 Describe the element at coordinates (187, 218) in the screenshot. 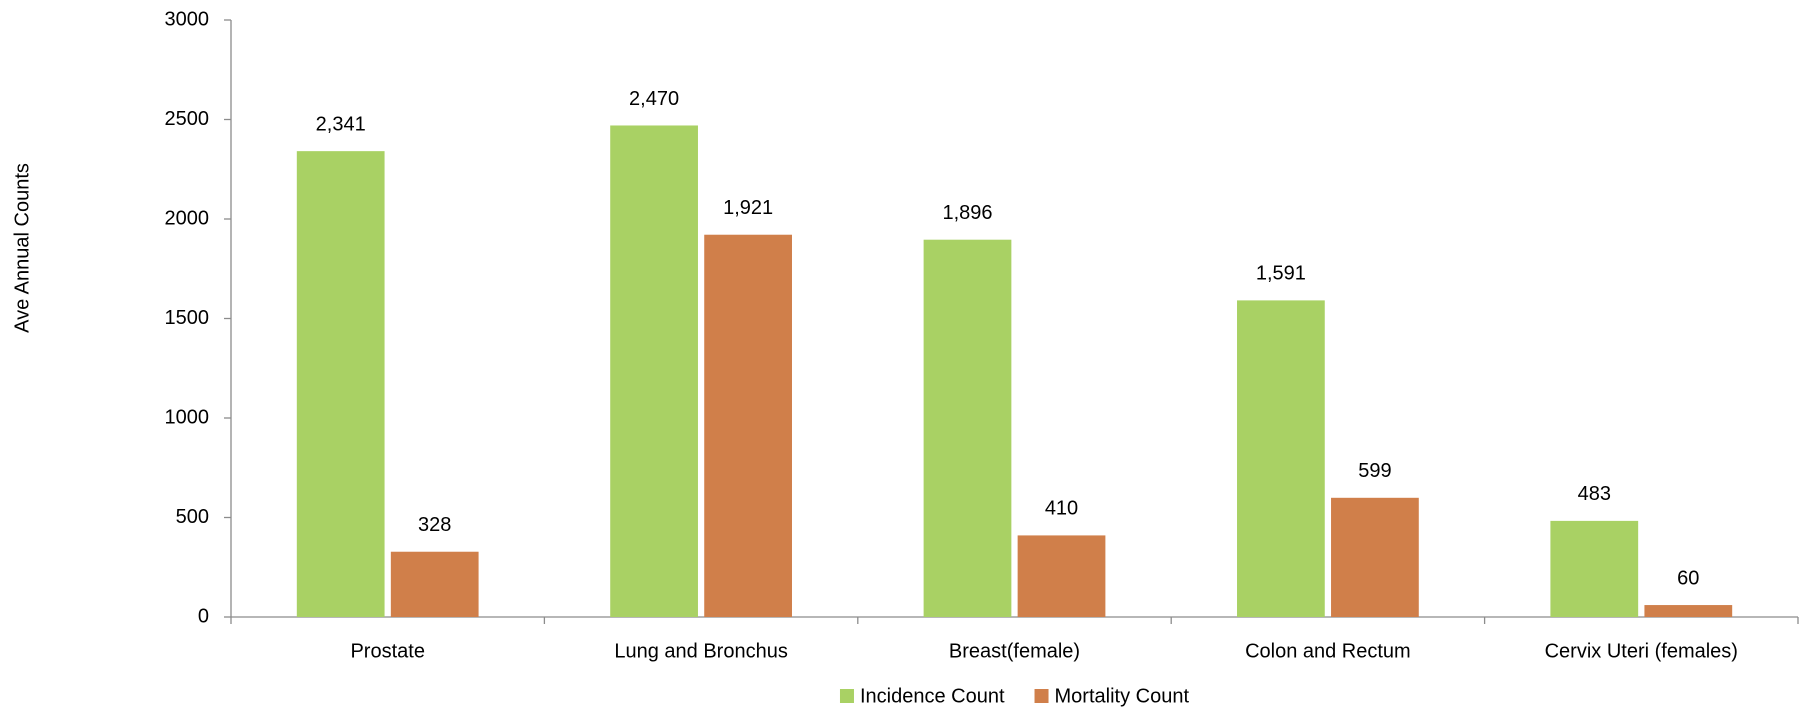

I see `y-tick-label: 2000` at that location.